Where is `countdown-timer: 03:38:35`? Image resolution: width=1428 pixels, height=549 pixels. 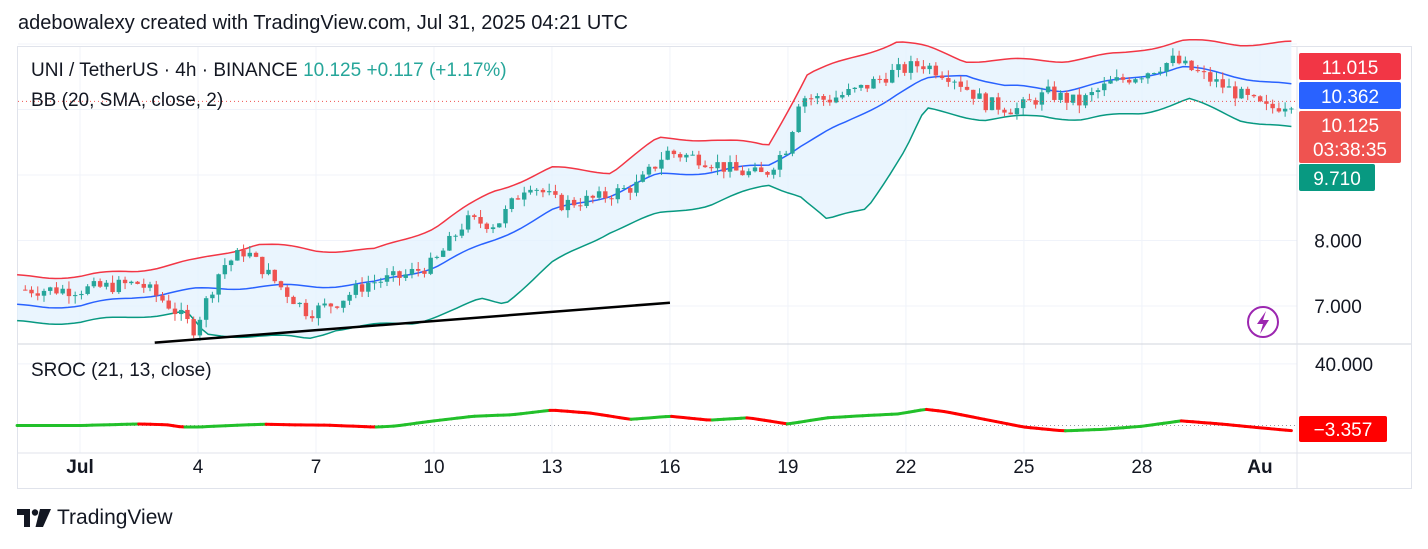 countdown-timer: 03:38:35 is located at coordinates (1350, 150).